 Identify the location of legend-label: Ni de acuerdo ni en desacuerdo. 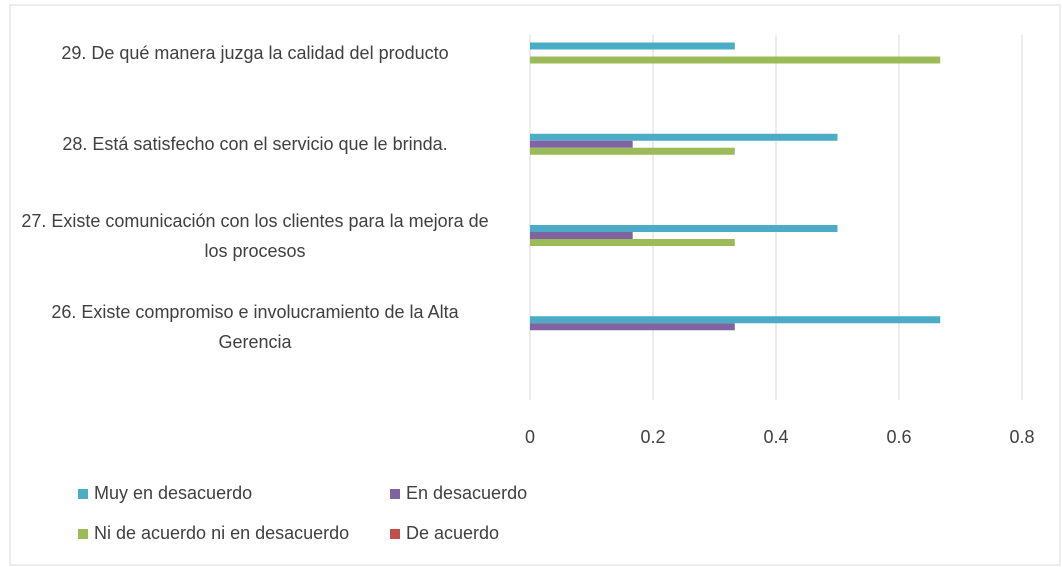
(221, 533).